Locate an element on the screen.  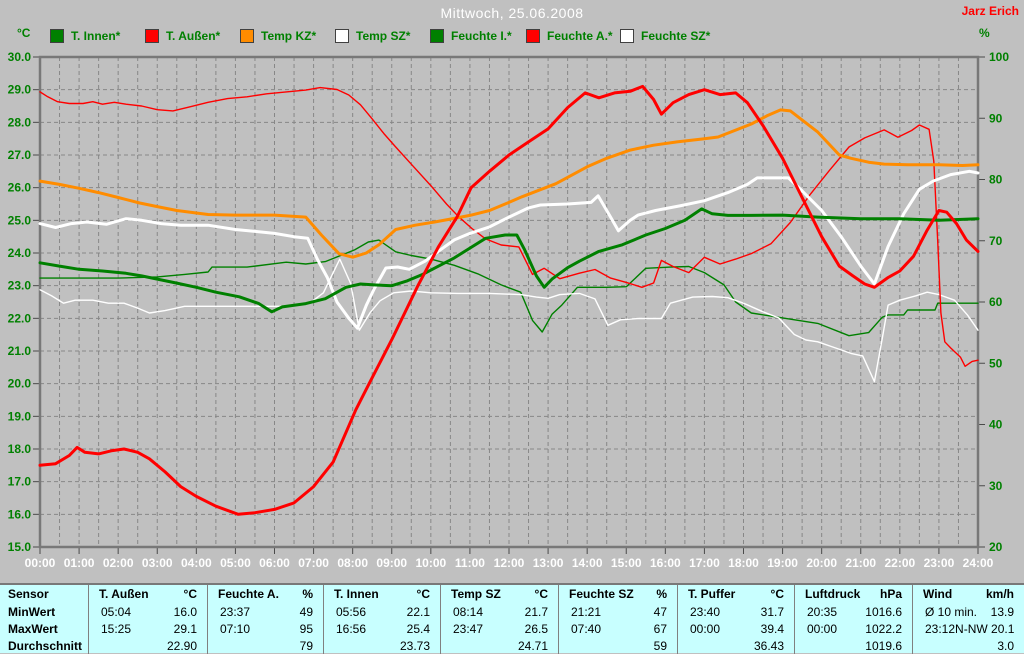
x-tick-label: 06:00 is located at coordinates (274, 563).